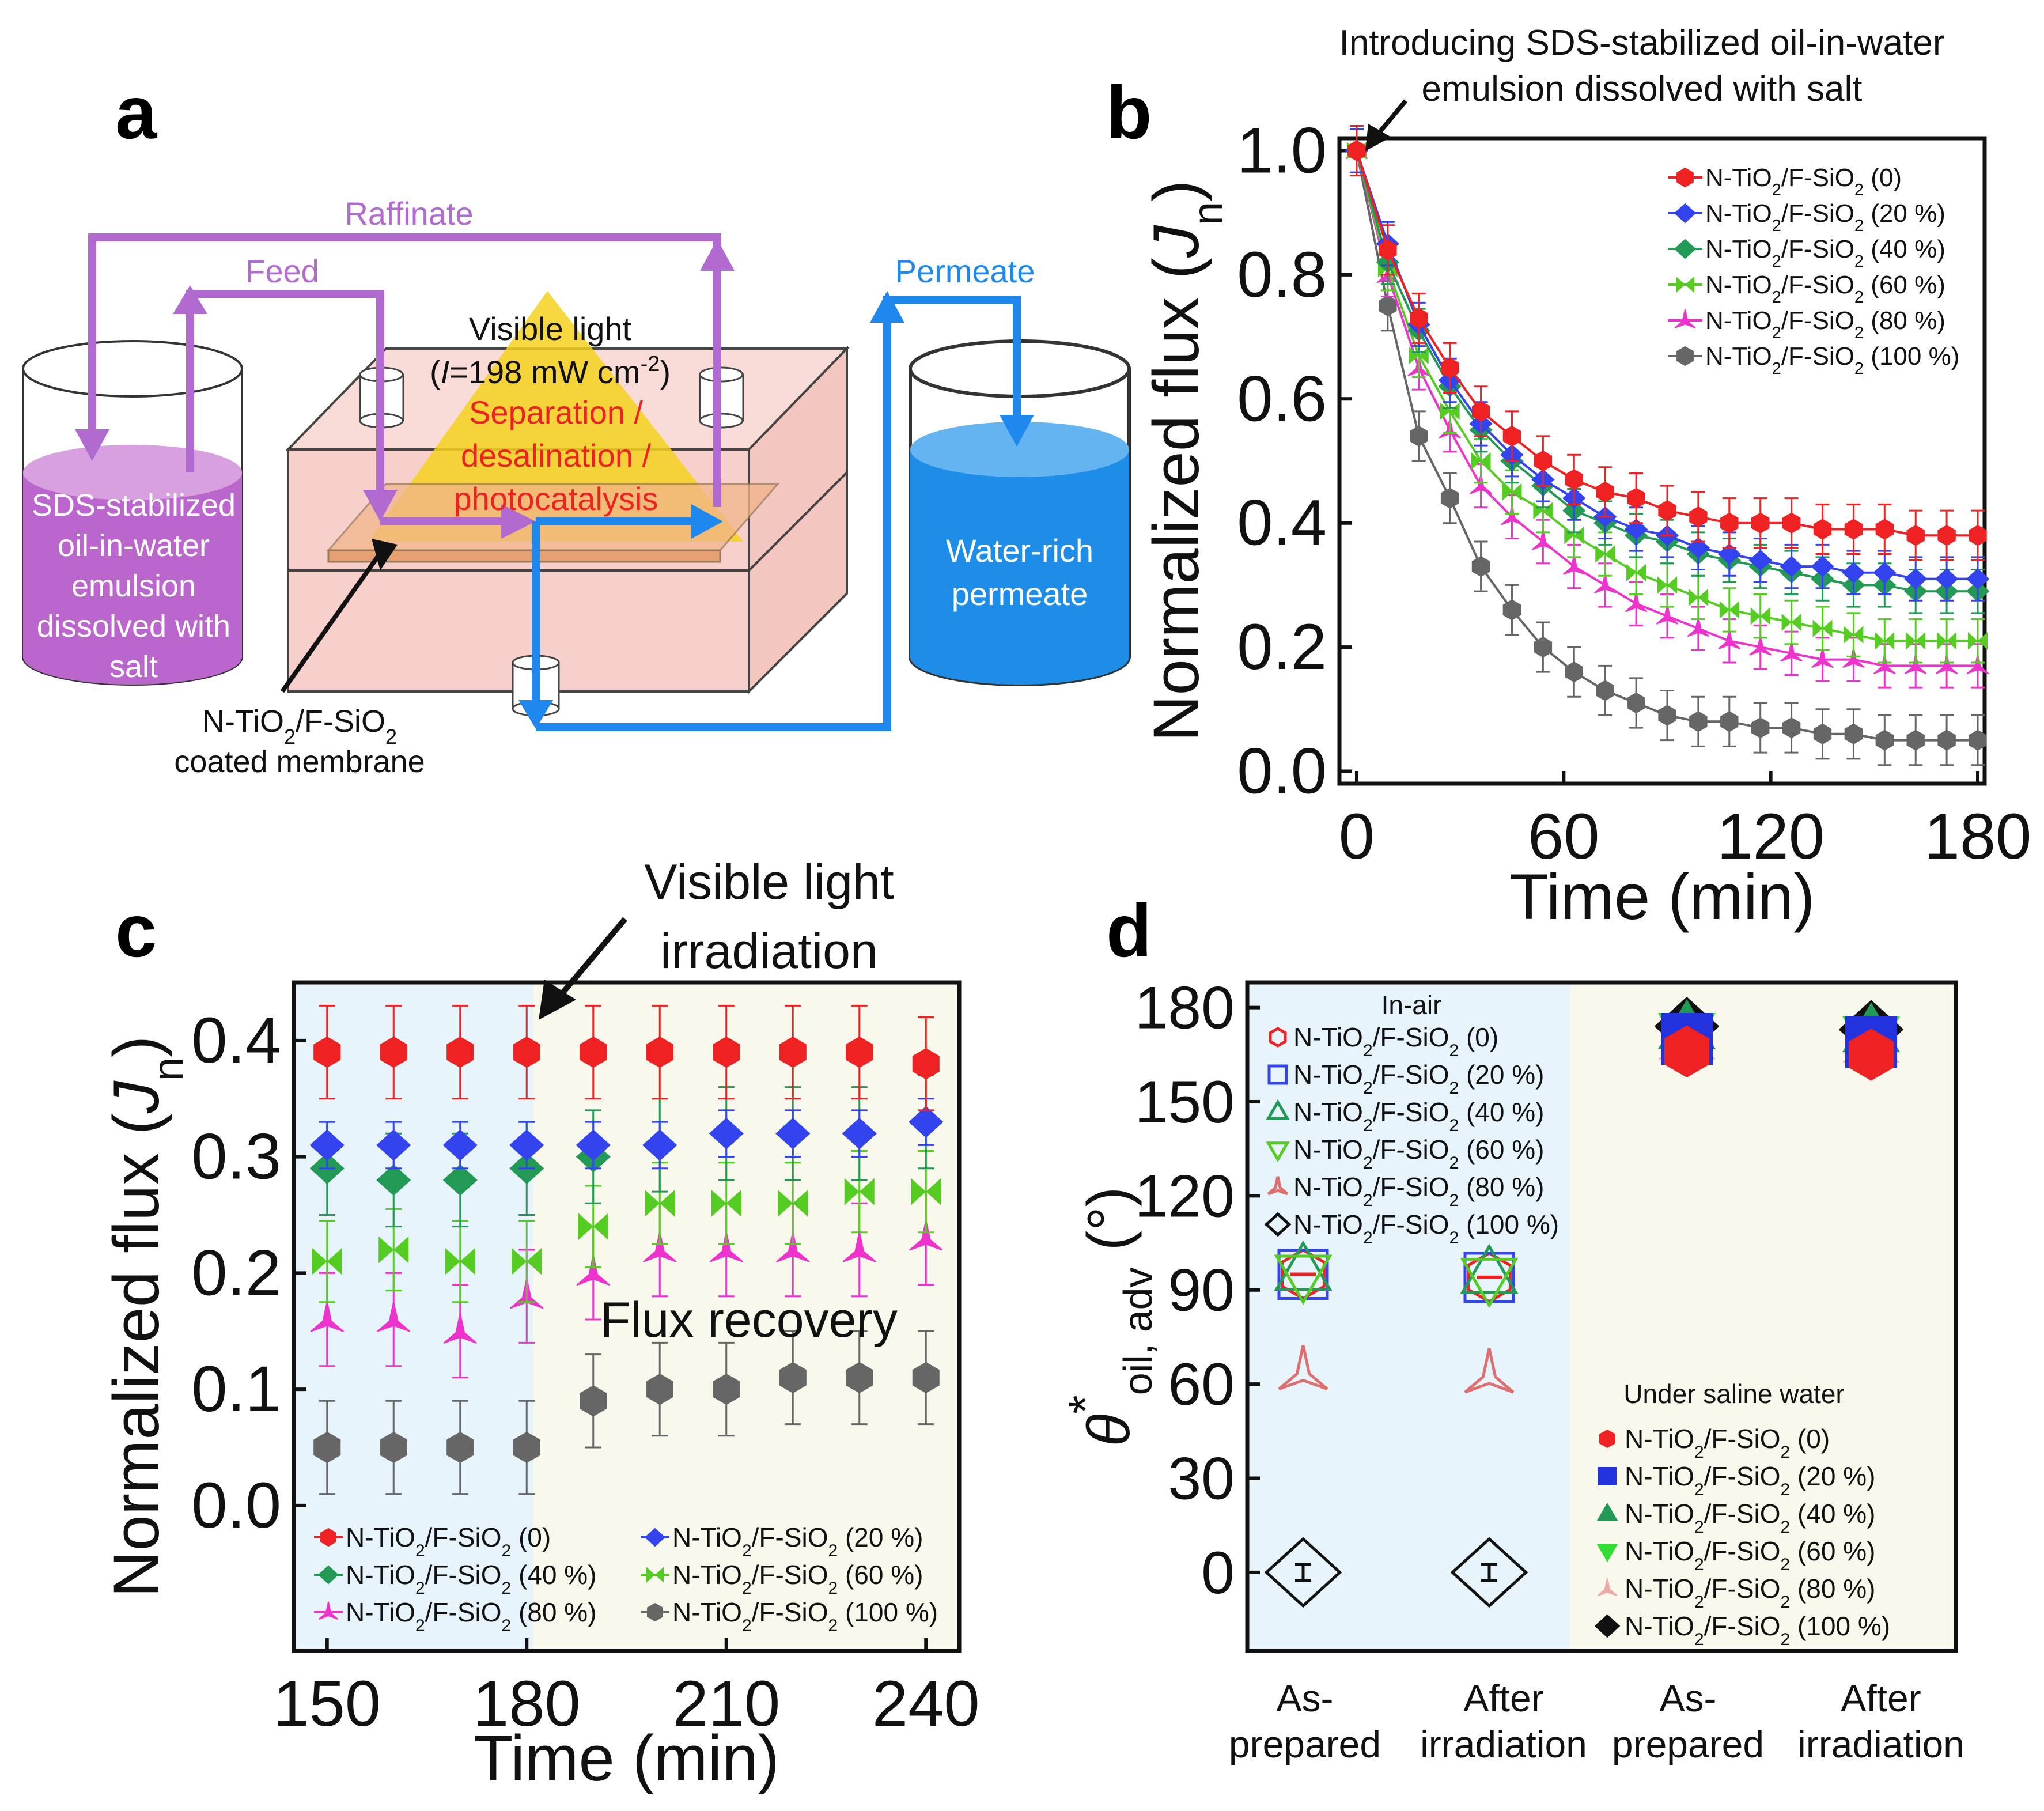 Image resolution: width=2044 pixels, height=1811 pixels. Describe the element at coordinates (550, 329) in the screenshot. I see `light-label-line1: Visible light` at that location.